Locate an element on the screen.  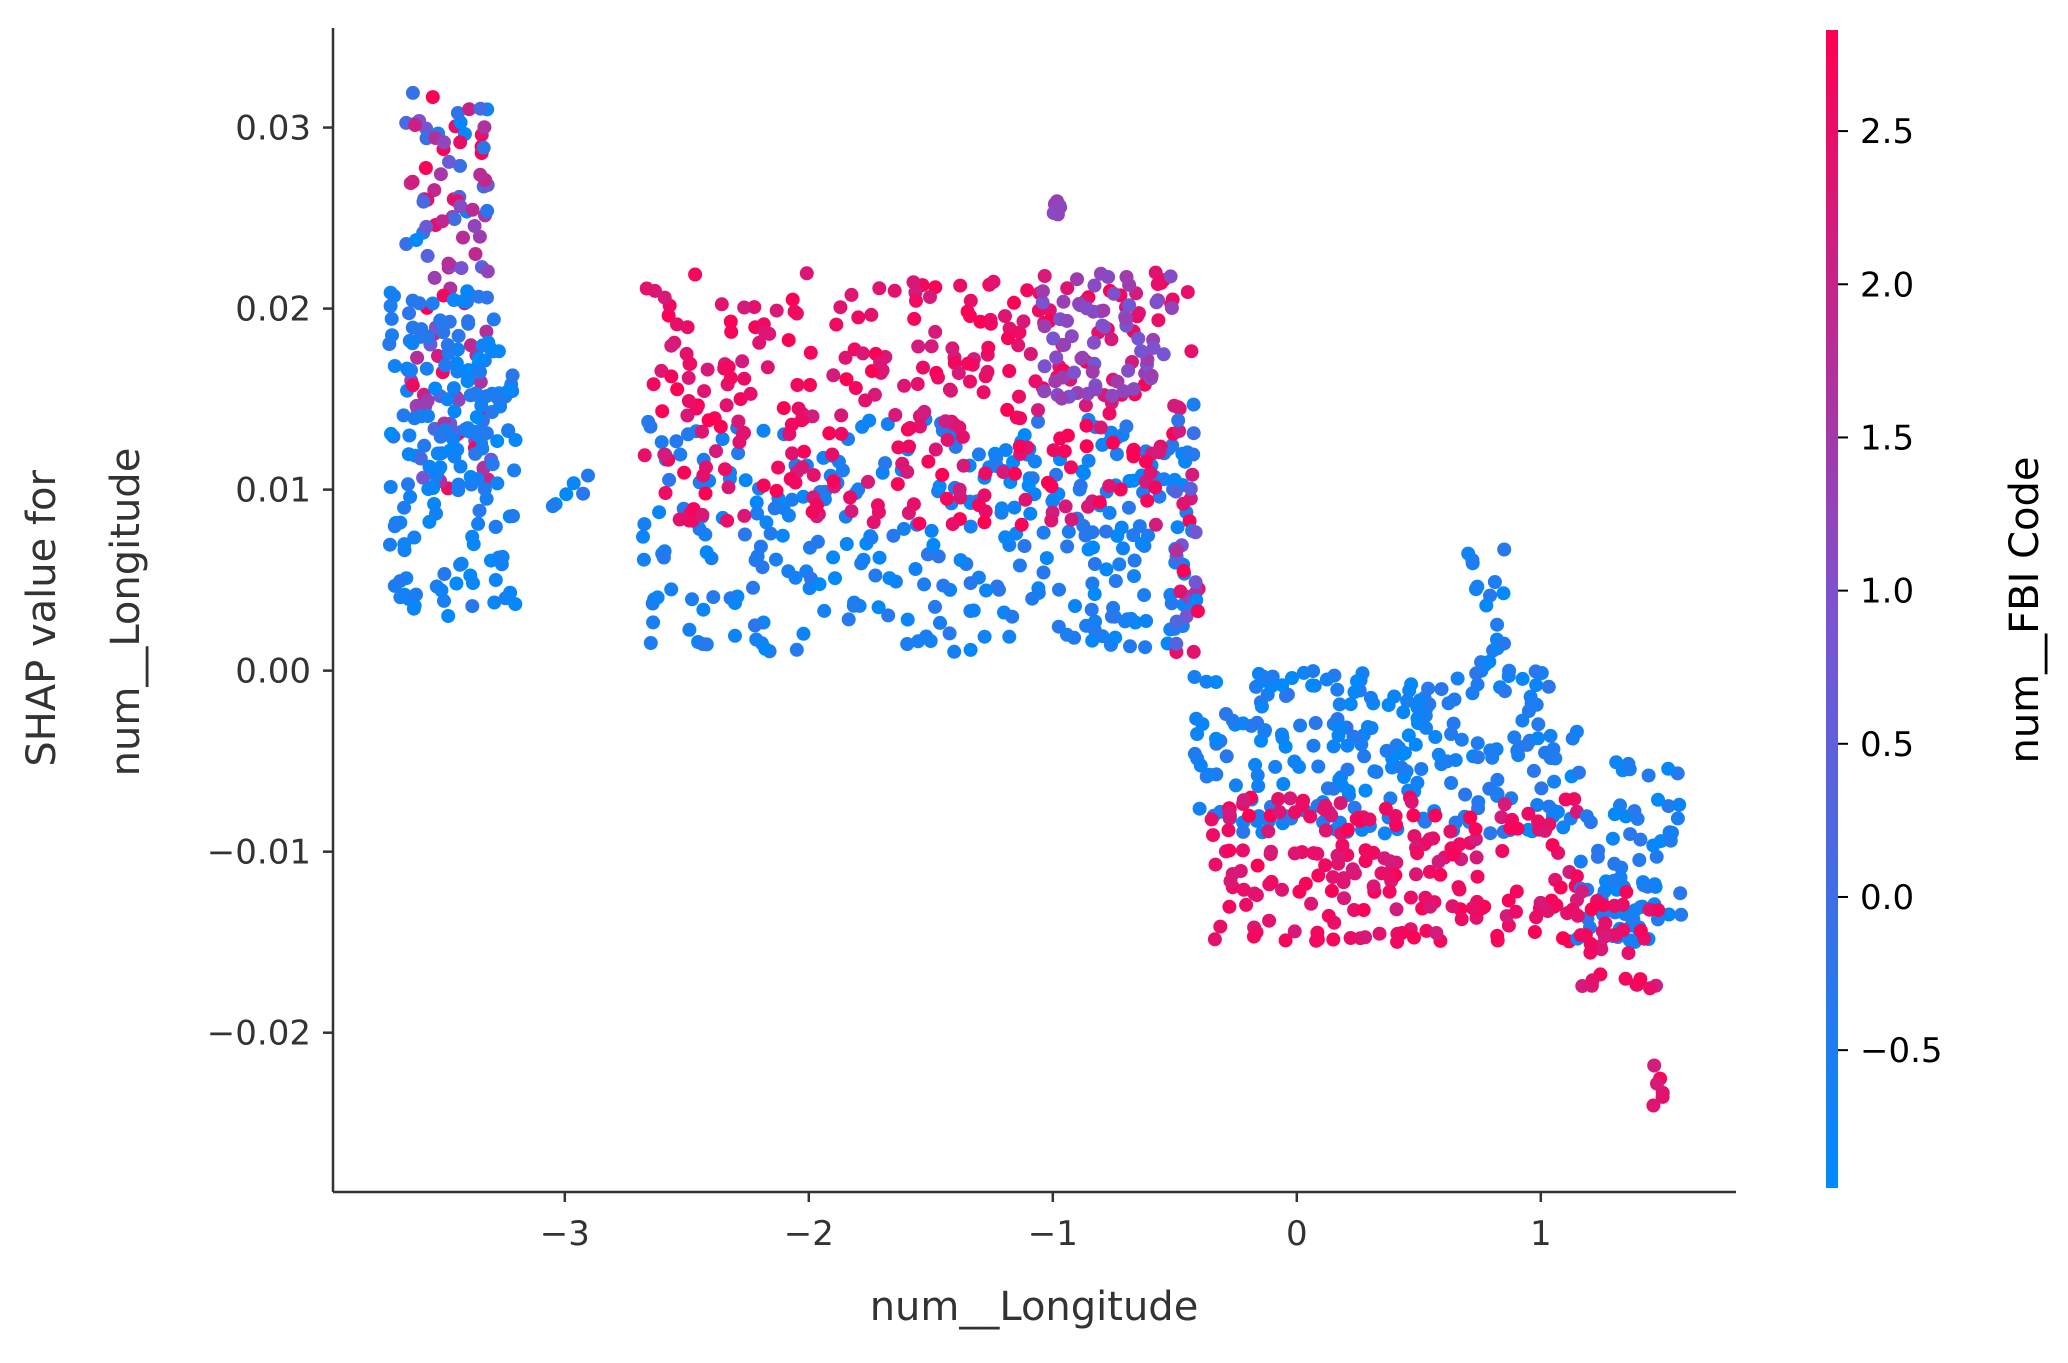
colorbar-tick-label: 1.0 is located at coordinates (1887, 592).